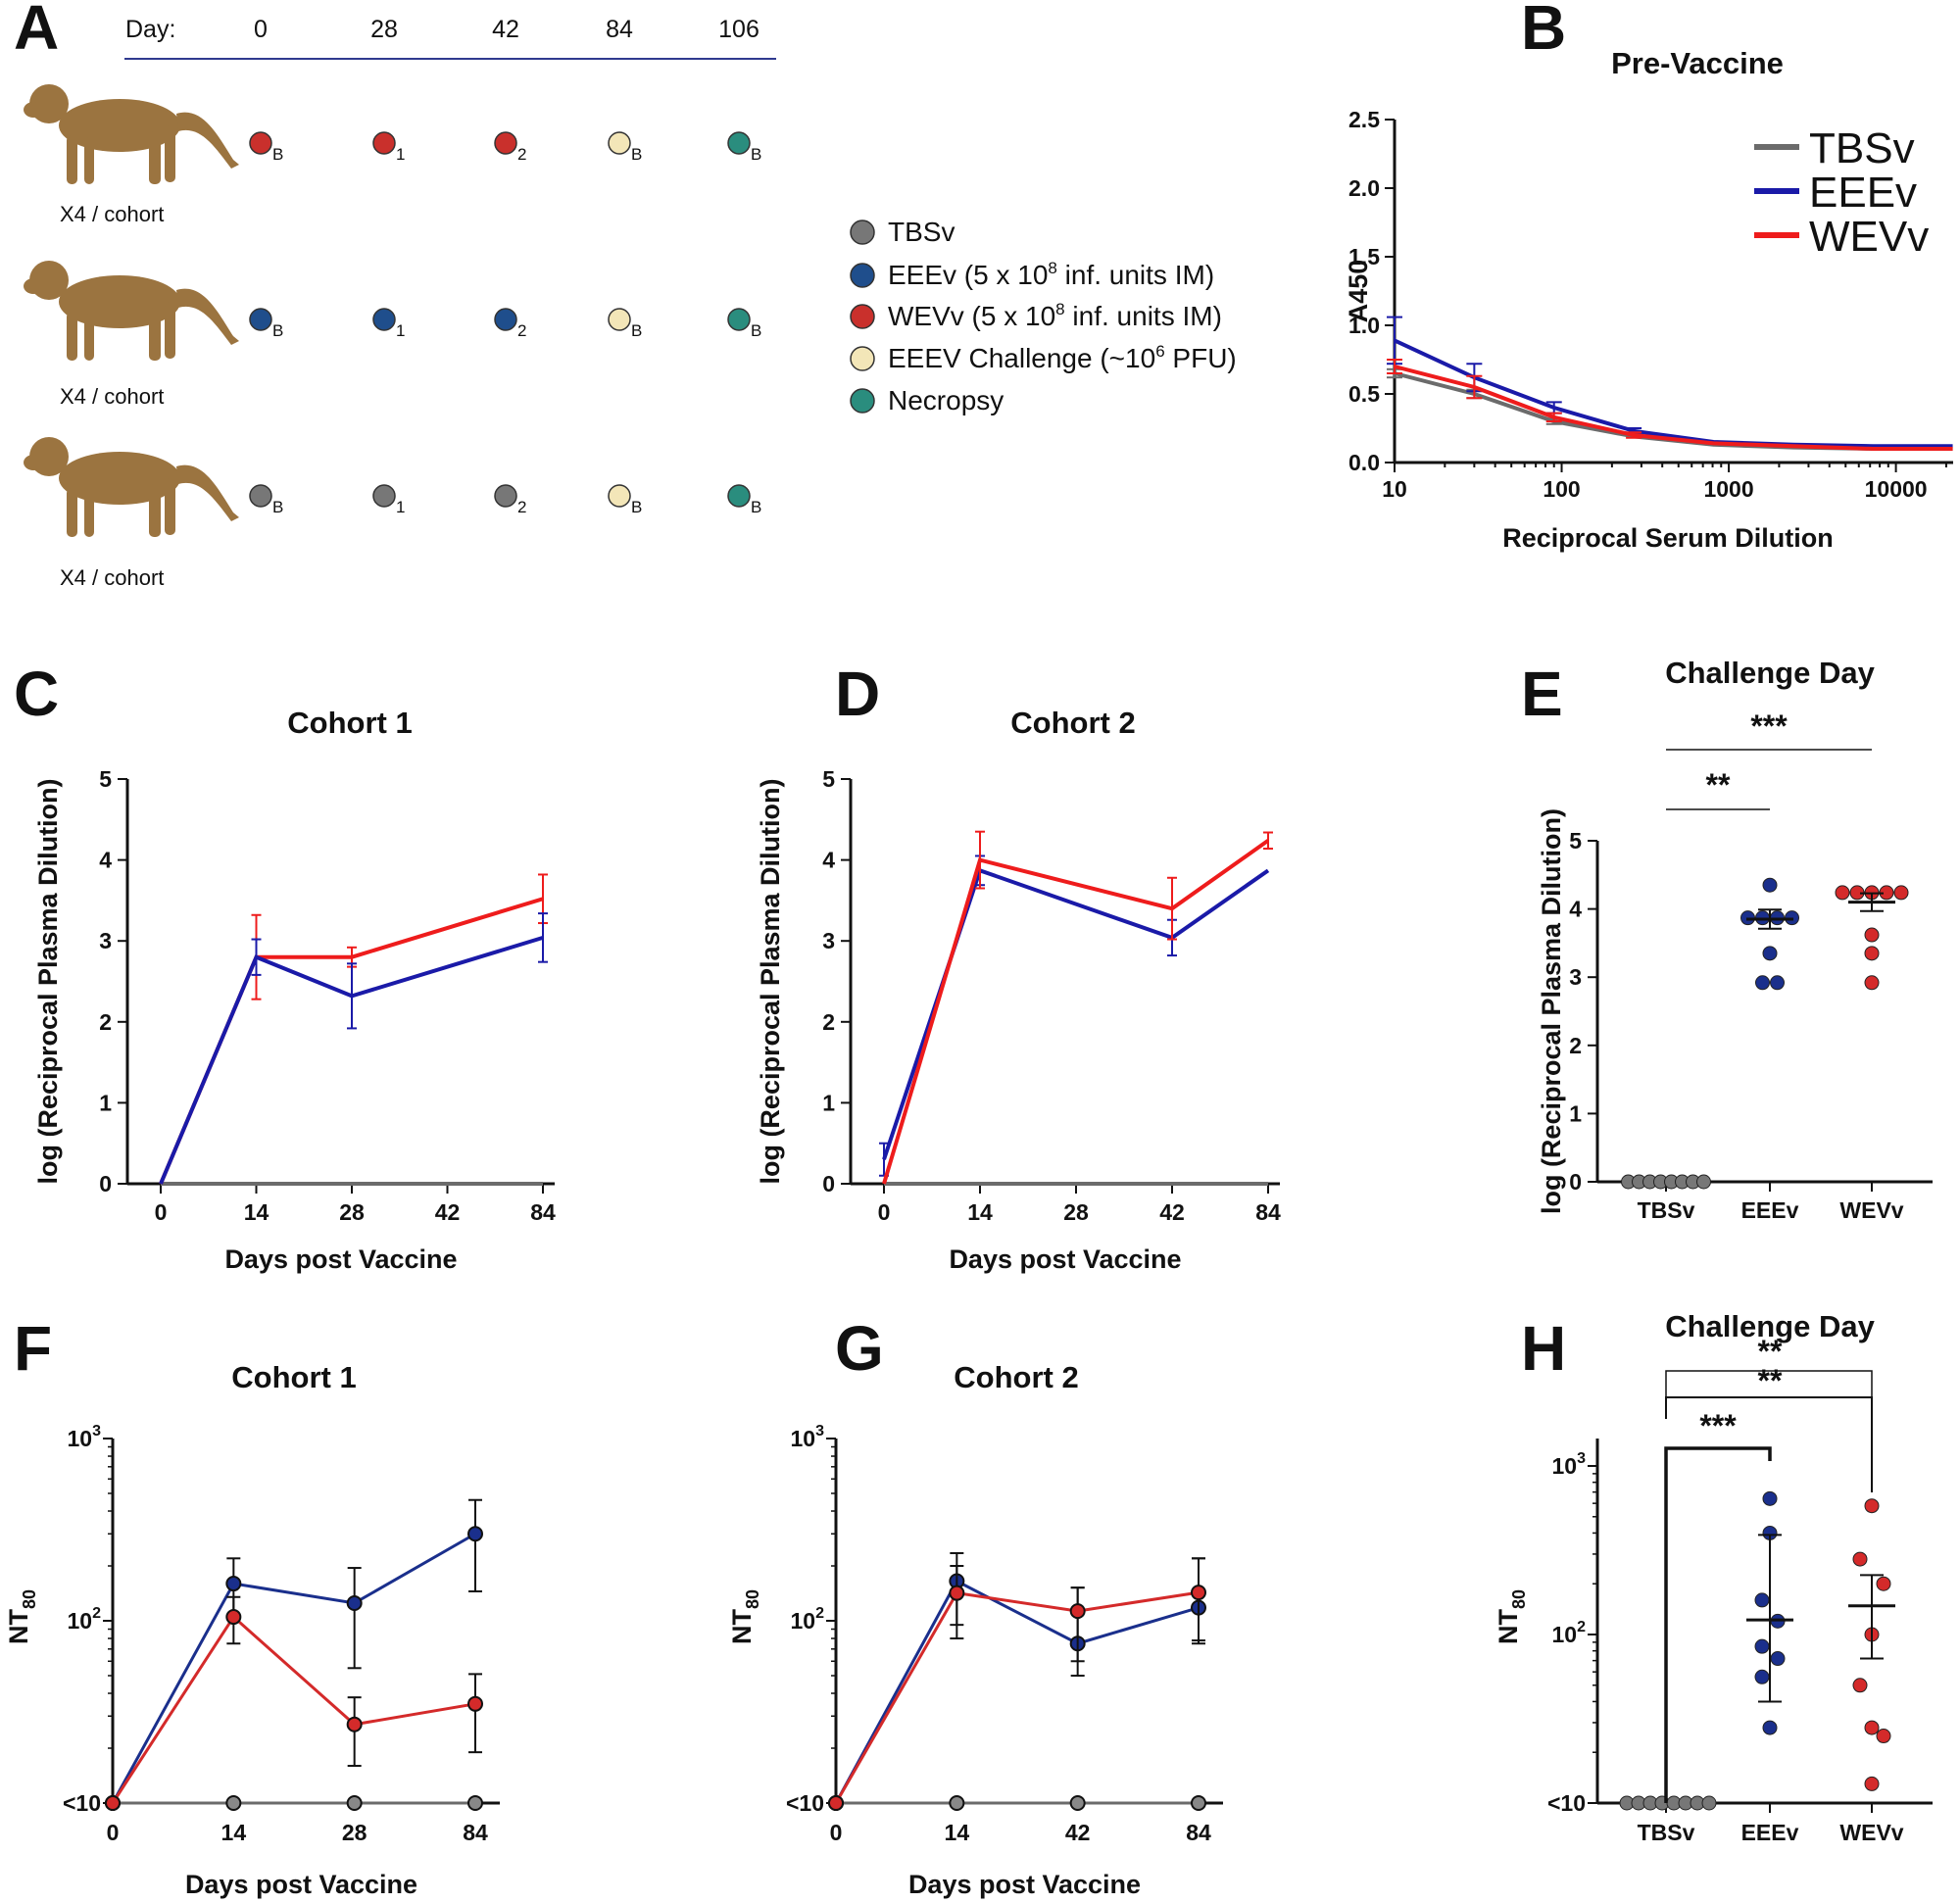  What do you see at coordinates (857, 694) in the screenshot?
I see `panel-letter-d: D` at bounding box center [857, 694].